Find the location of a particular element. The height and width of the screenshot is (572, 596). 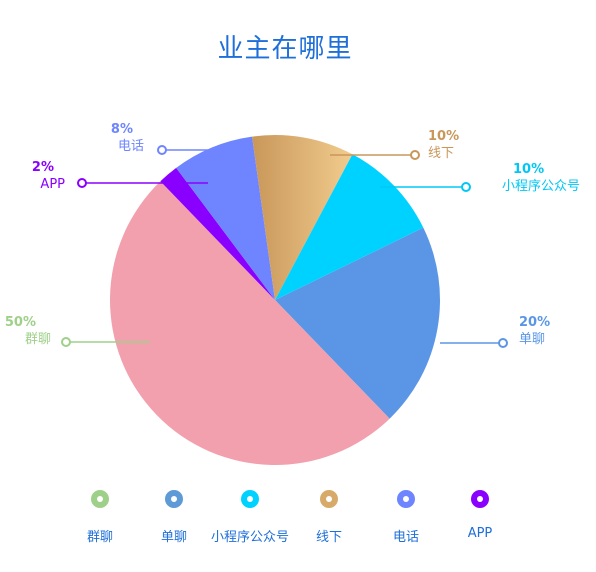

leader-dot-dan-liao is located at coordinates (503, 343).